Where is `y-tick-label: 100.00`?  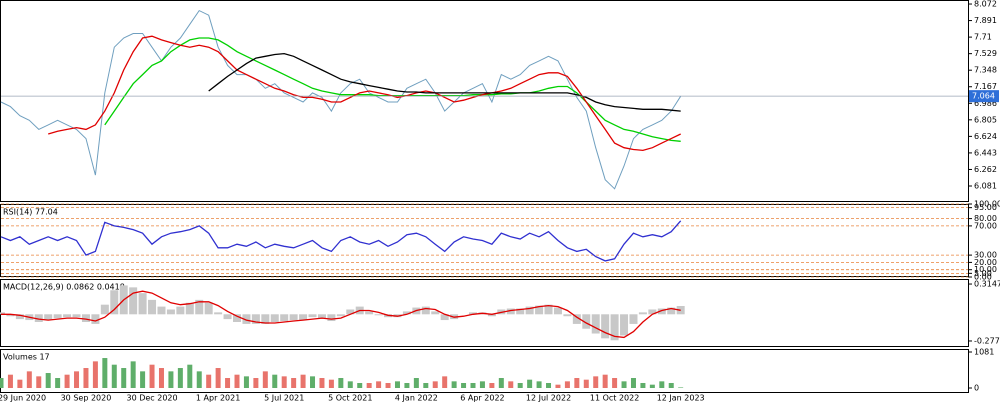 y-tick-label: 100.00 is located at coordinates (987, 204).